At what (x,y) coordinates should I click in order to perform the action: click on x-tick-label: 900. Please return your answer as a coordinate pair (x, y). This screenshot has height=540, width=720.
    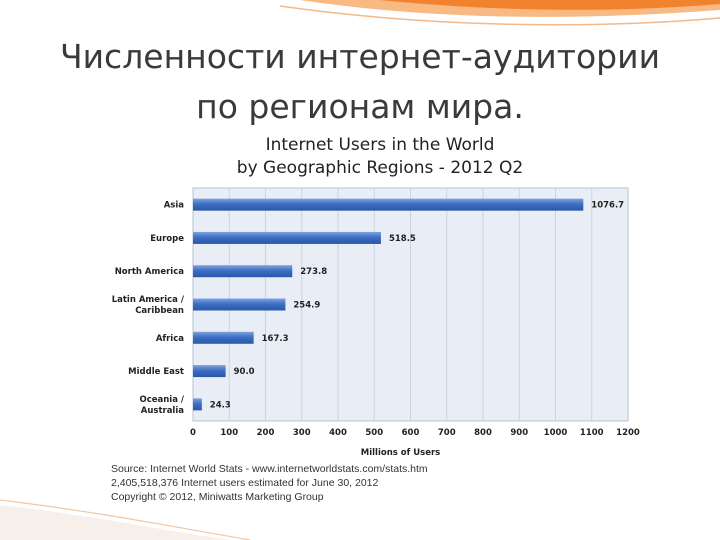
    Looking at the image, I should click on (519, 433).